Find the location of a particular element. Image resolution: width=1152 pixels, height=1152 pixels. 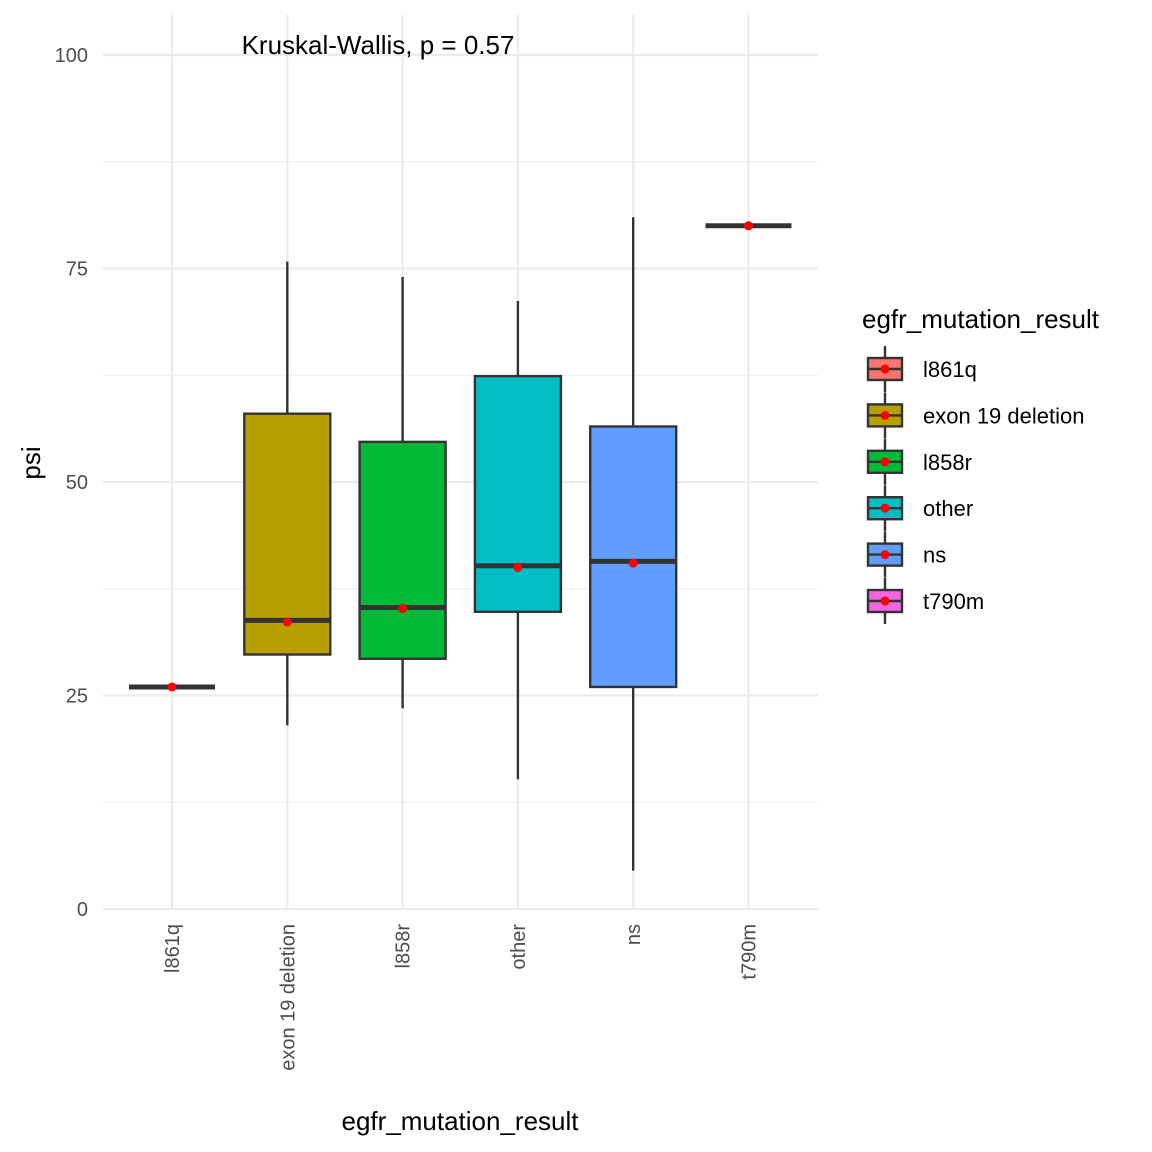

y-tick-label: 100 is located at coordinates (71, 56).